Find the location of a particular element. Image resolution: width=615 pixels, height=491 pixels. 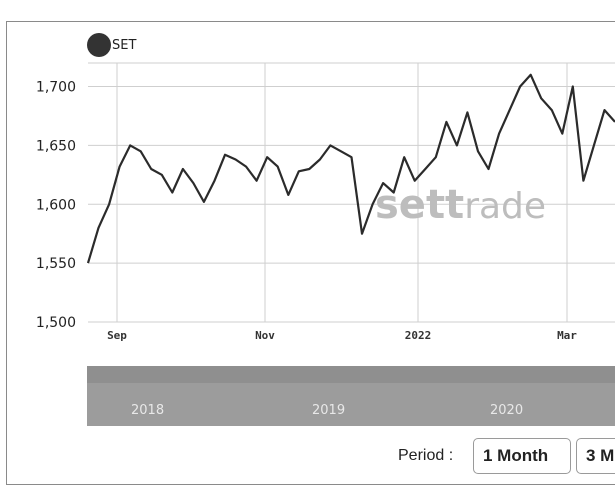

y-axis: 1,500 1,550 1,600 1,650 1,700 is located at coordinates (56, 205).